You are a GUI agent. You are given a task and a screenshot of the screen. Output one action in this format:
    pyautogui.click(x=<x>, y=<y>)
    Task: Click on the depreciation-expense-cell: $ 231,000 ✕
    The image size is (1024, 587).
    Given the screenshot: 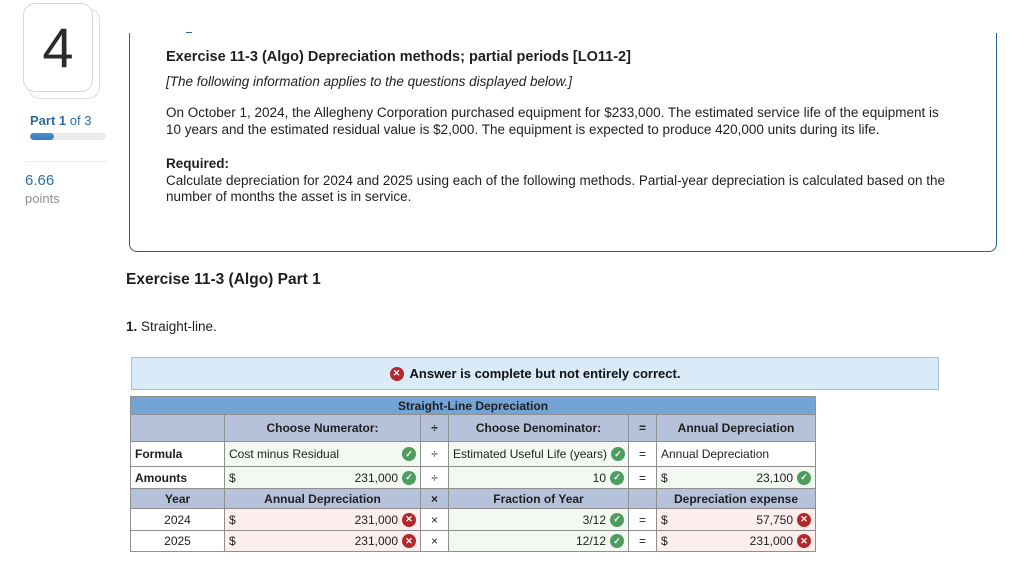 What is the action you would take?
    pyautogui.click(x=736, y=541)
    